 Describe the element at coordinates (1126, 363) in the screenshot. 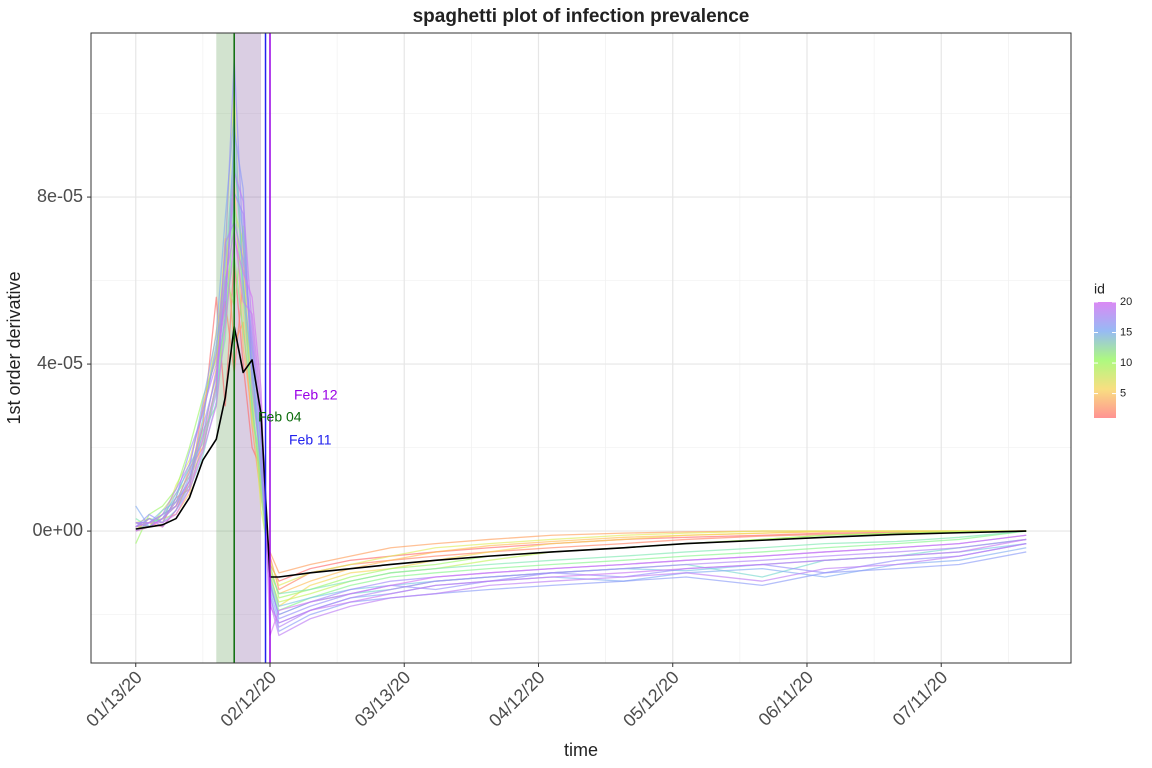

I see `colorbar-label: 10` at that location.